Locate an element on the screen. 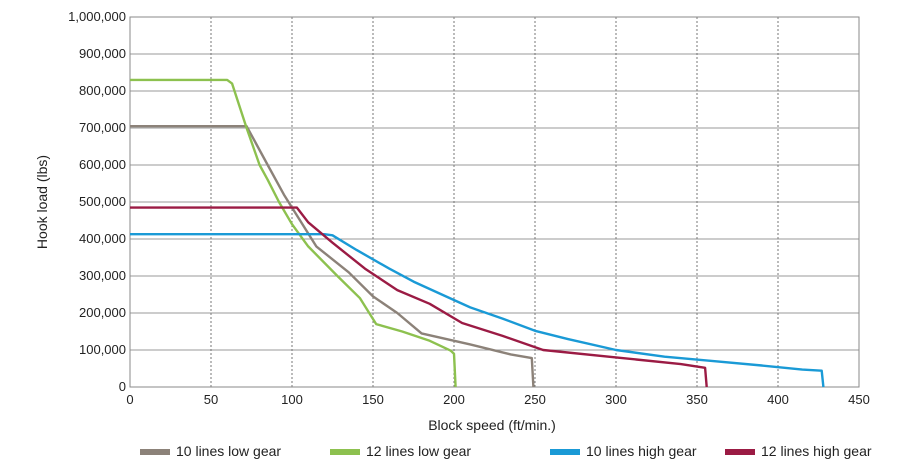 Image resolution: width=911 pixels, height=466 pixels. x-tick-label: 300 is located at coordinates (616, 399).